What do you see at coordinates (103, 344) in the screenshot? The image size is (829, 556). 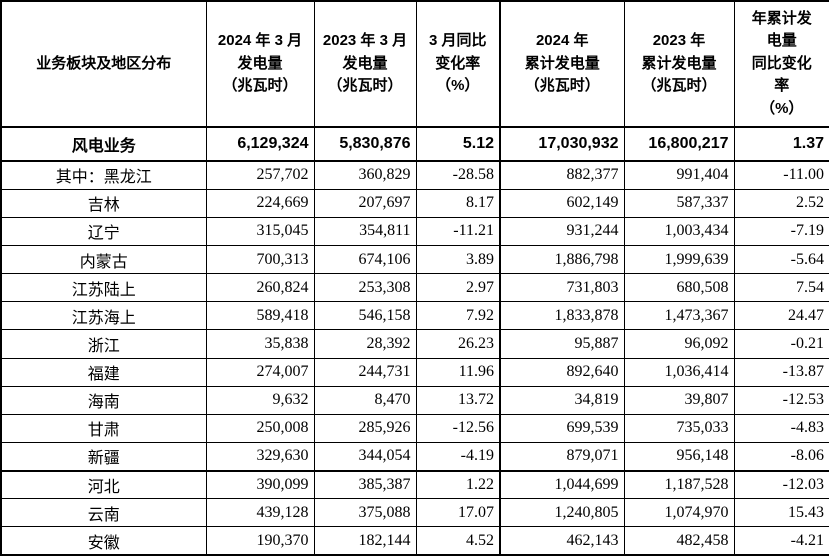 I see `region-label: 浙江` at bounding box center [103, 344].